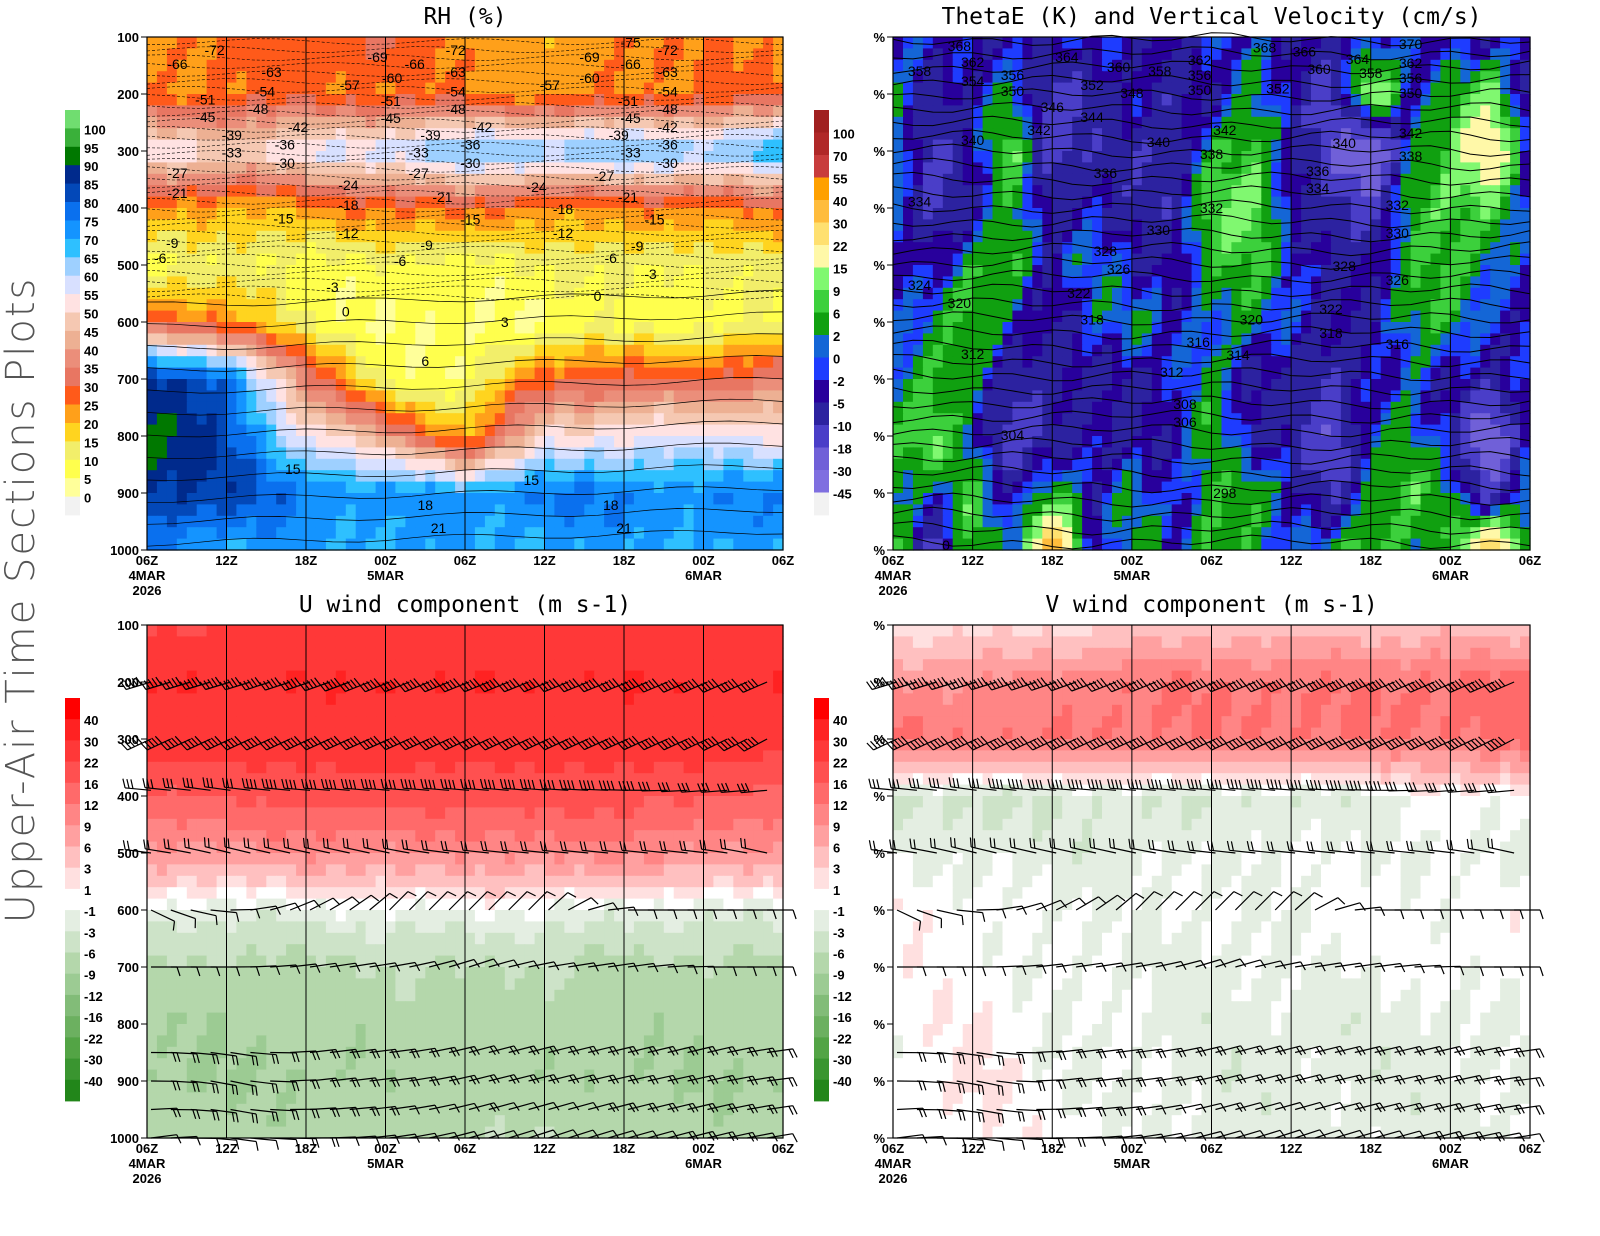  What do you see at coordinates (456, 92) in the screenshot?
I see `contour-label: -54` at bounding box center [456, 92].